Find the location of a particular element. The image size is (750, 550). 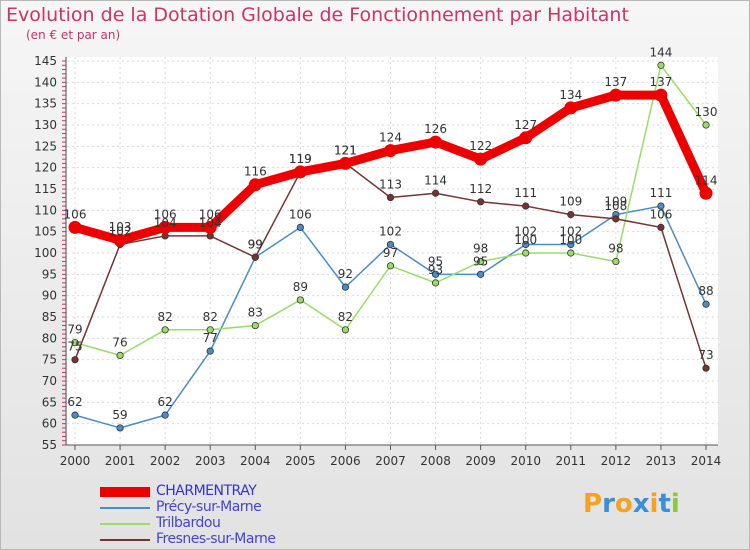

data-label: 124 is located at coordinates (390, 138).